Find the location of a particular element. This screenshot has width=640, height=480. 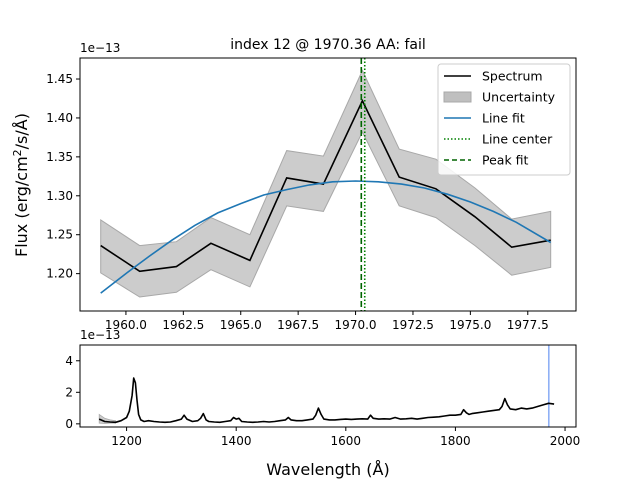

top-x-tick-label: 1970.0 is located at coordinates (356, 325).